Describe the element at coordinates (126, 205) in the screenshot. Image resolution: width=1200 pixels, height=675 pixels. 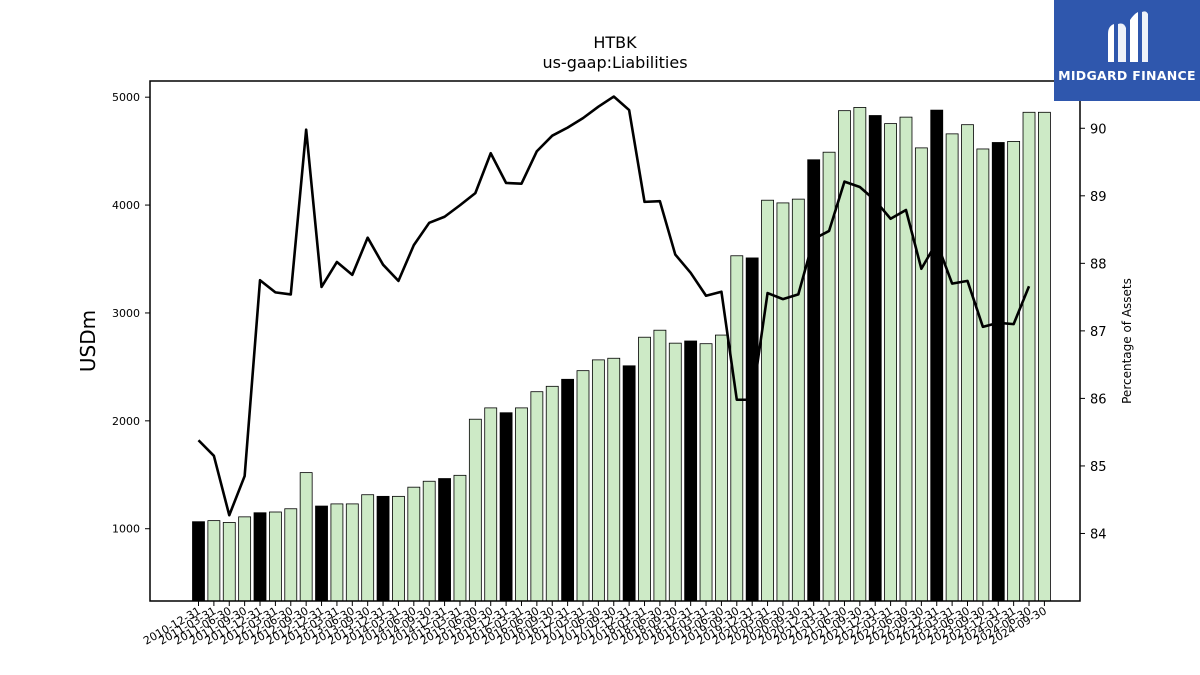
I see `y-tick-label: 4000` at that location.